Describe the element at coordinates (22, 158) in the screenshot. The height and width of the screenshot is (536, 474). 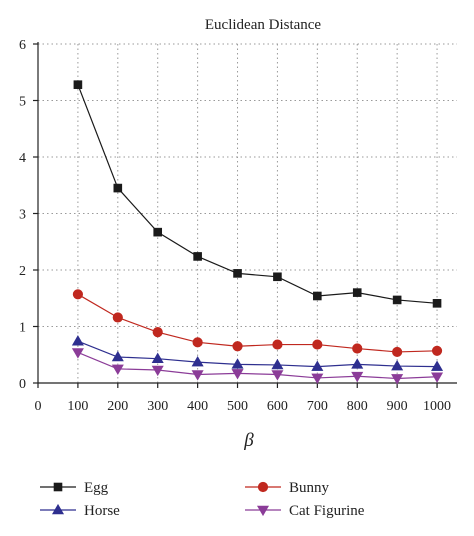
I see `y-tick-label: 4` at that location.